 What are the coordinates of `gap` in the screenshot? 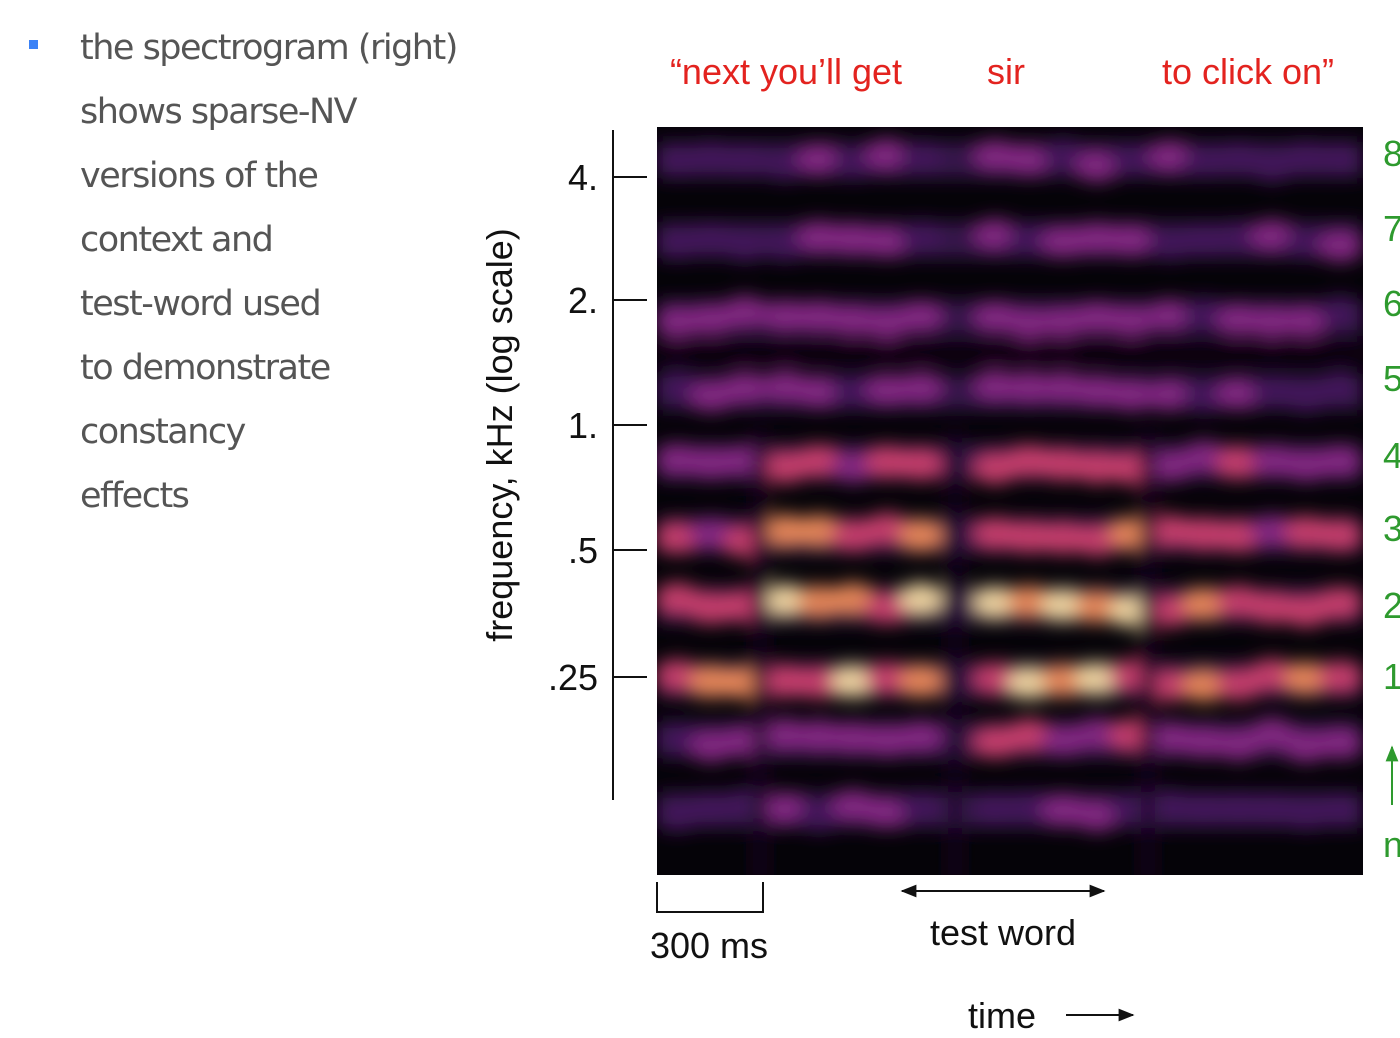 It's located at (955, 652).